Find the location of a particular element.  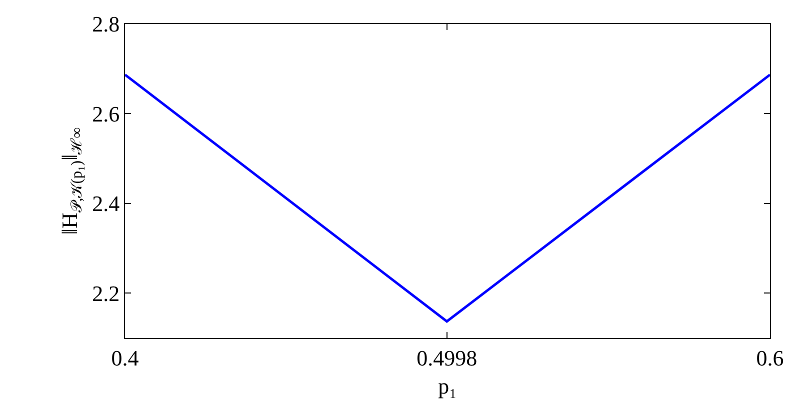

x-tick-label: 0.4 is located at coordinates (125, 357).